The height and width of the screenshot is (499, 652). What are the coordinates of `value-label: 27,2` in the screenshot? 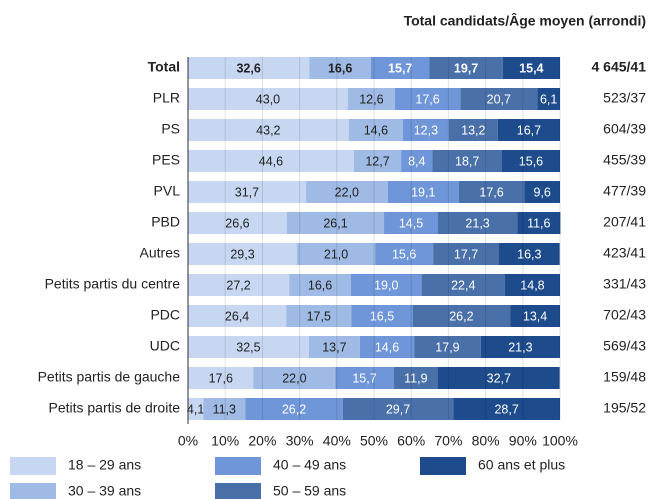 It's located at (238, 285).